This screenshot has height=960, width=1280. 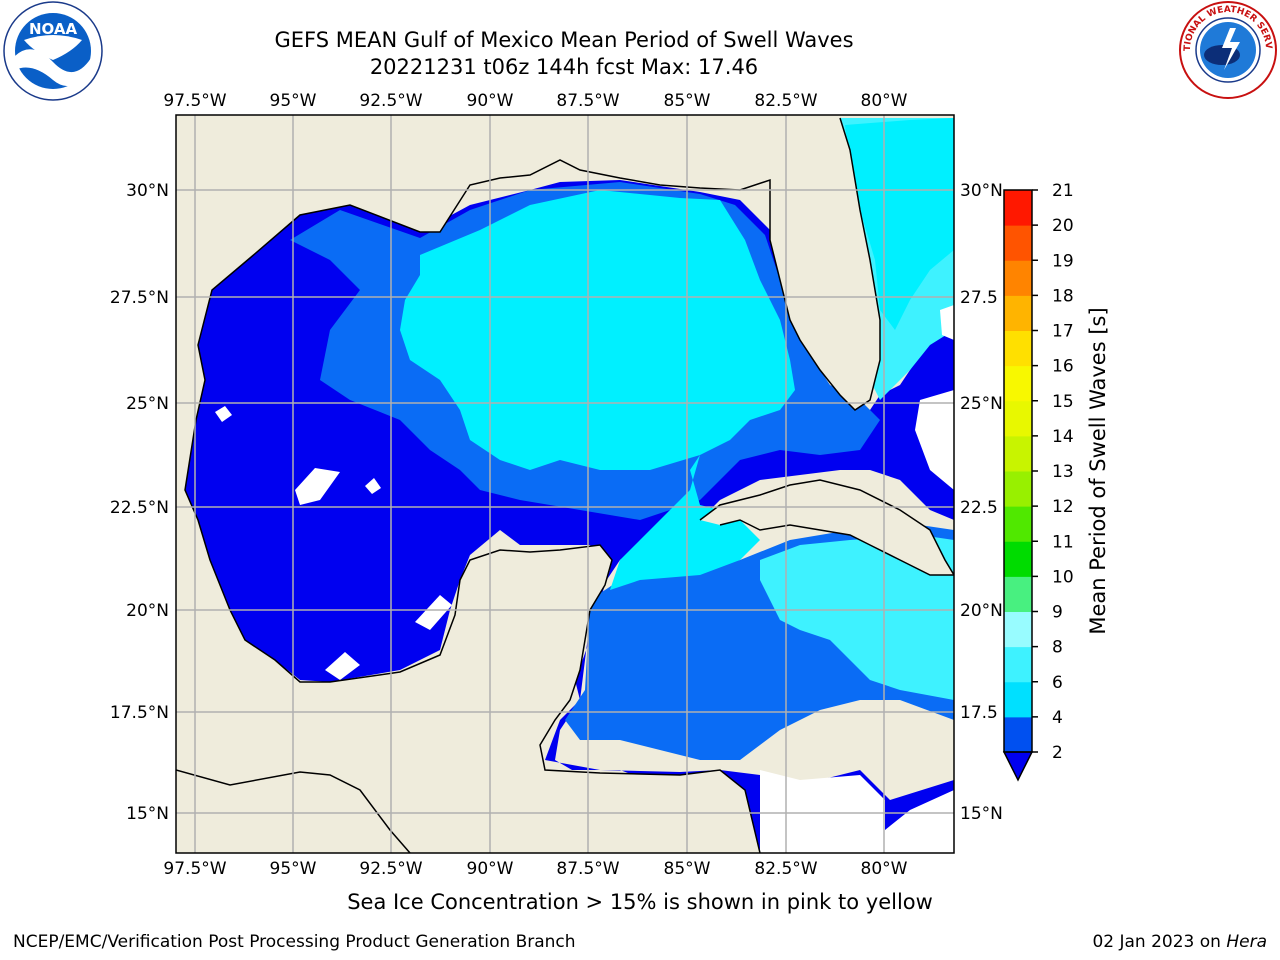 What do you see at coordinates (857, 617) in the screenshot?
I see `caribbean-cyan-region` at bounding box center [857, 617].